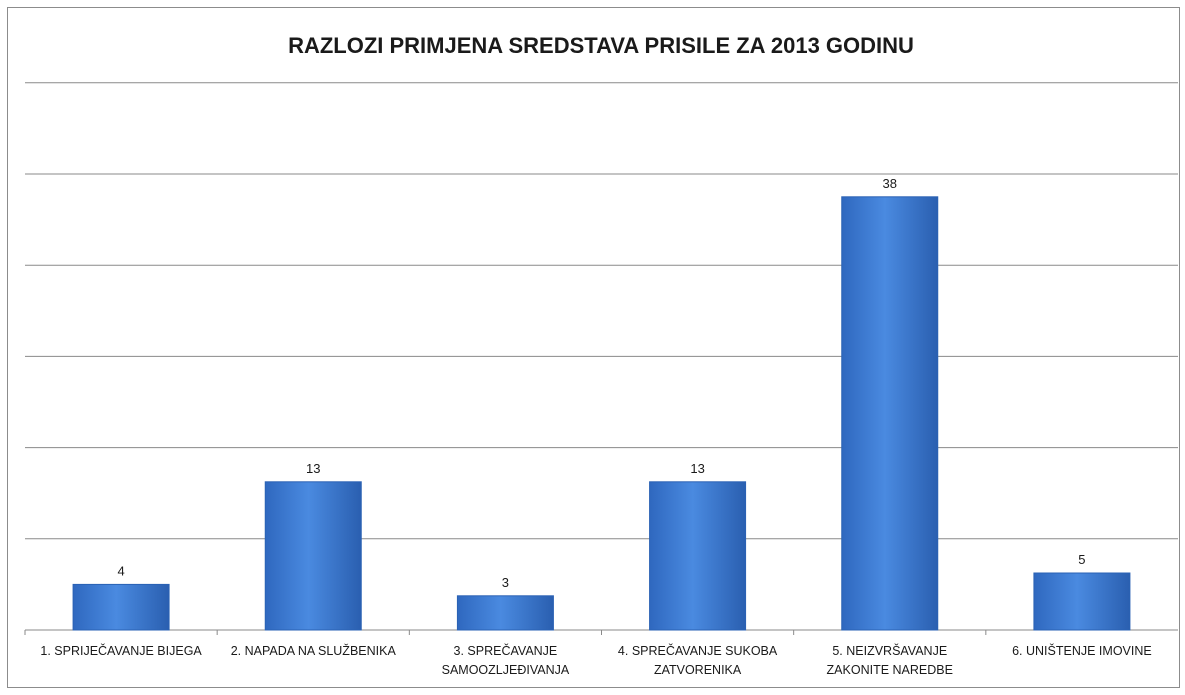 The image size is (1185, 695). What do you see at coordinates (890, 670) in the screenshot?
I see `x-tick-label-line: ZAKONITE NAREDBE` at bounding box center [890, 670].